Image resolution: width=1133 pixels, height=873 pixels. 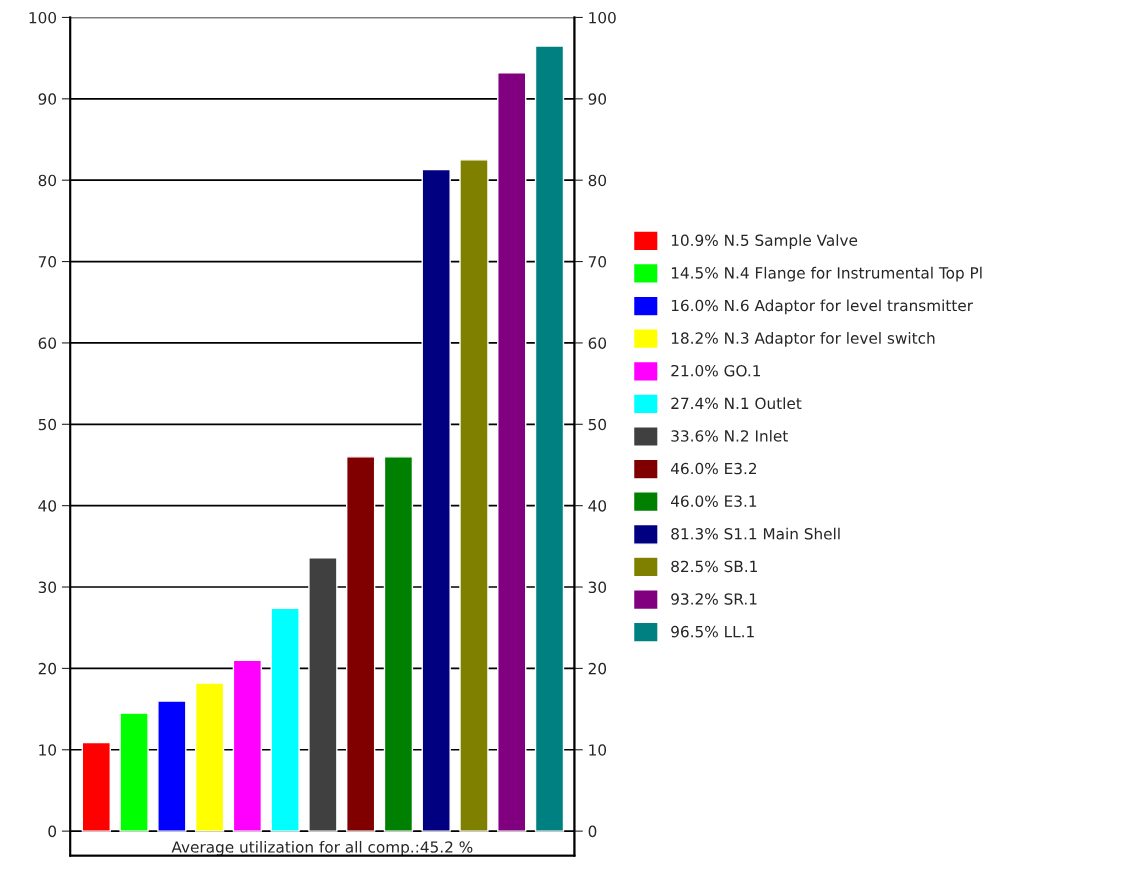 I want to click on y2-tick-label: 10, so click(x=598, y=750).